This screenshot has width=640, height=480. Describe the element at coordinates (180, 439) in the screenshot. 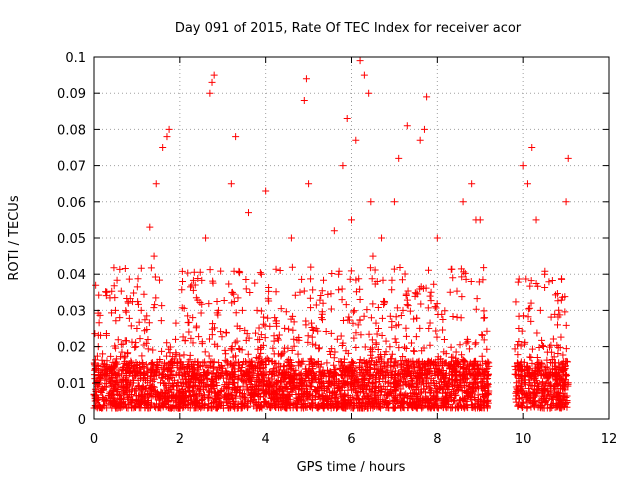

I see `x-tick-label: 2` at that location.